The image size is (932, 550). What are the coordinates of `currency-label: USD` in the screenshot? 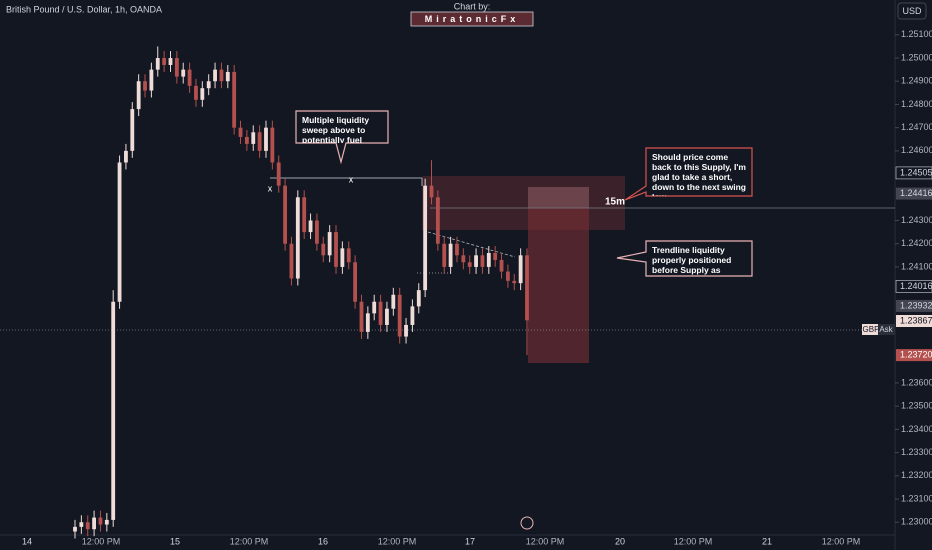 It's located at (912, 11).